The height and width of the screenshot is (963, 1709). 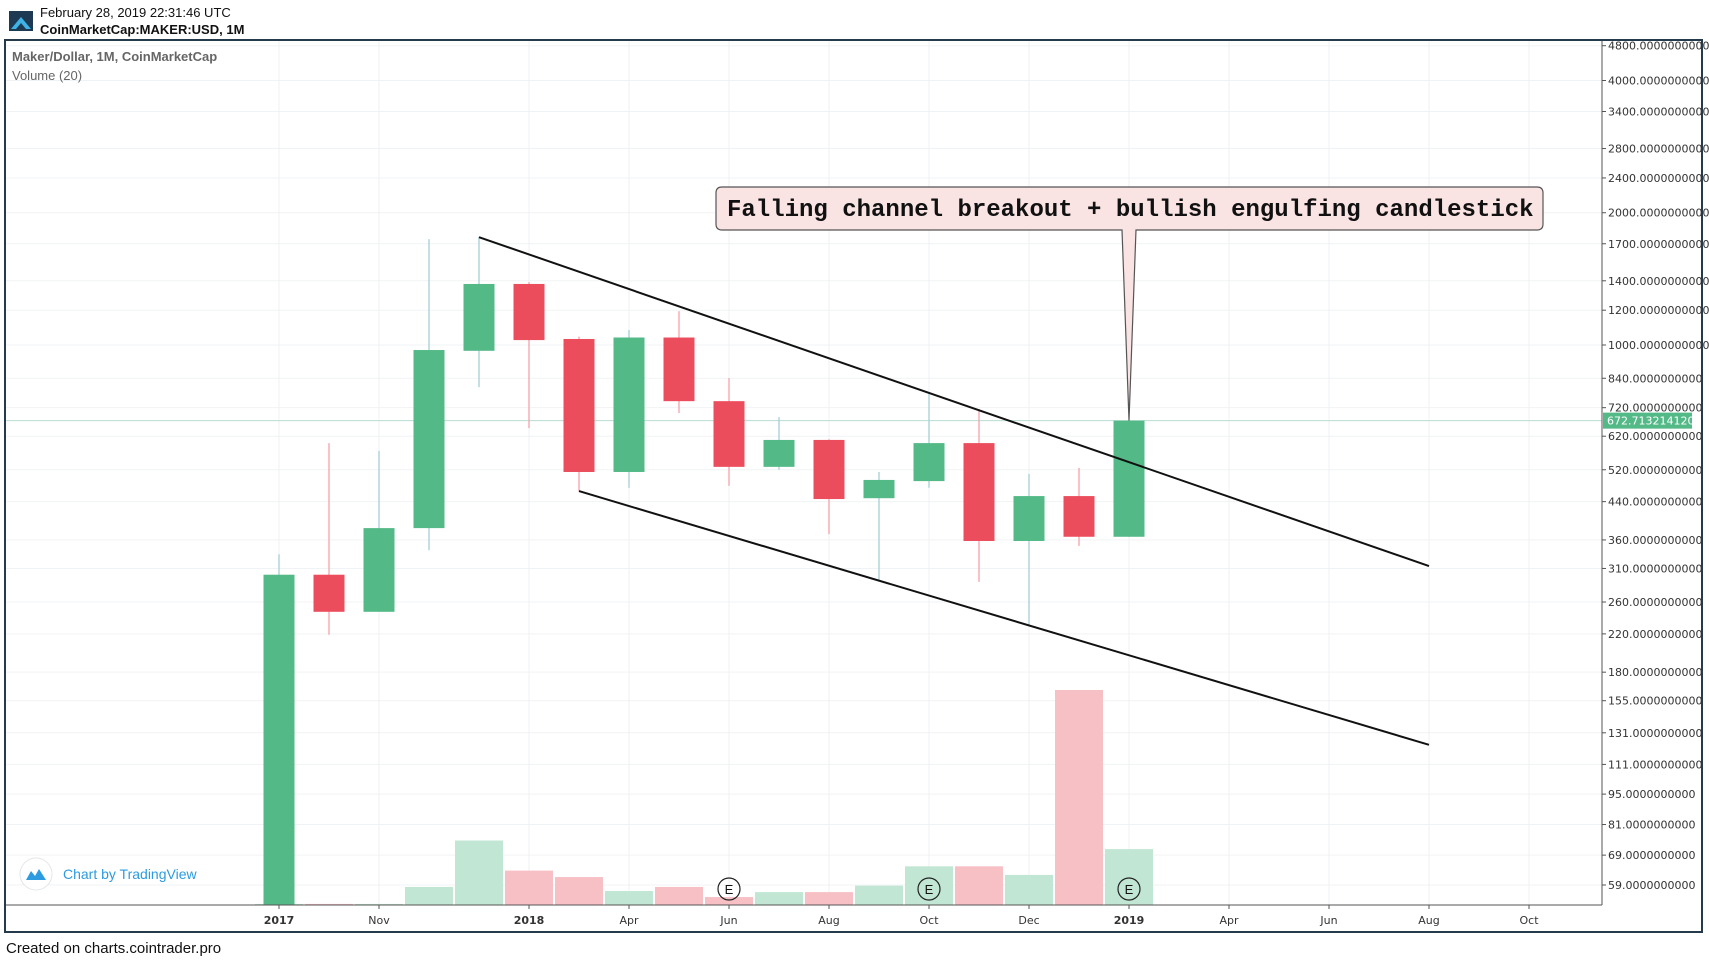 What do you see at coordinates (1655, 502) in the screenshot?
I see `price-tick-label: 440.0000000000` at bounding box center [1655, 502].